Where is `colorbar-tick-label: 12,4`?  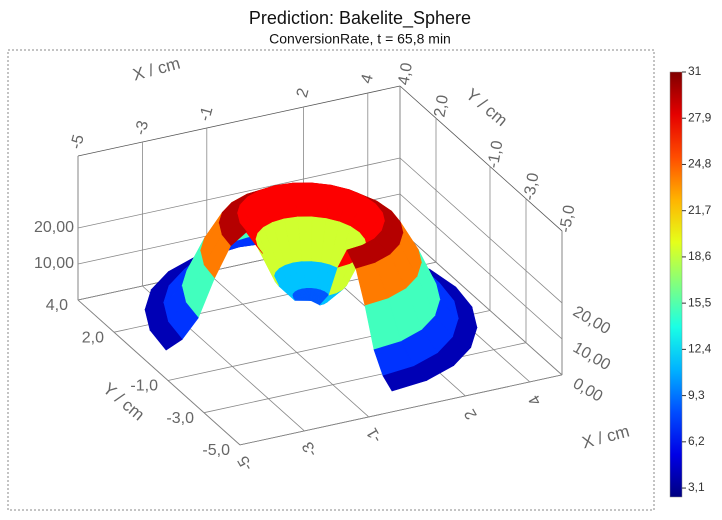 colorbar-tick-label: 12,4 is located at coordinates (700, 349).